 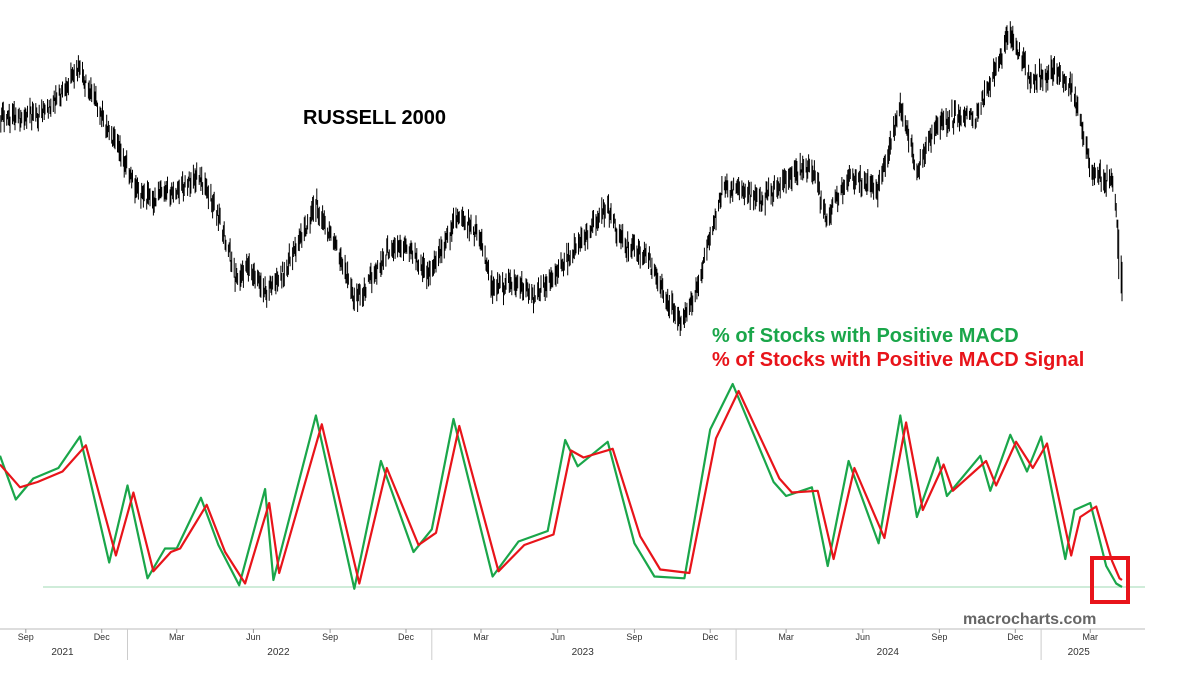 I want to click on year-label: 2024, so click(x=888, y=652).